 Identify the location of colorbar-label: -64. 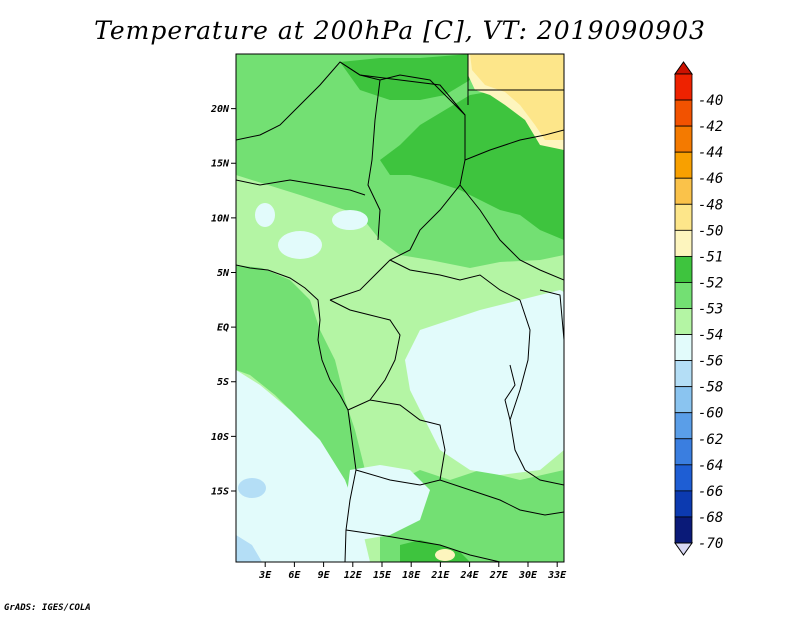
(710, 466).